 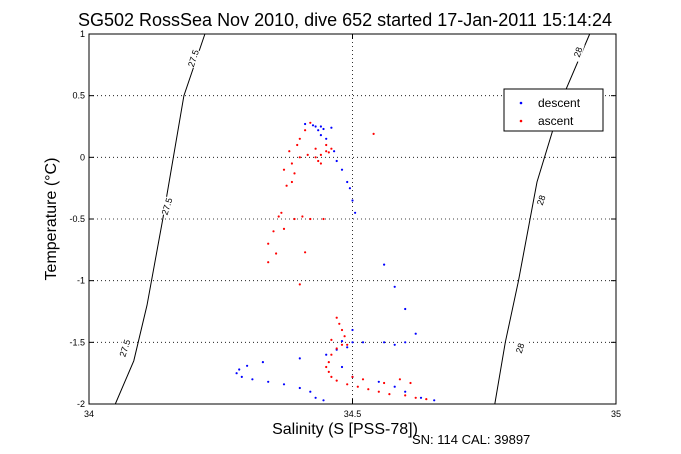 What do you see at coordinates (353, 414) in the screenshot?
I see `x-tick-label: 34.5` at bounding box center [353, 414].